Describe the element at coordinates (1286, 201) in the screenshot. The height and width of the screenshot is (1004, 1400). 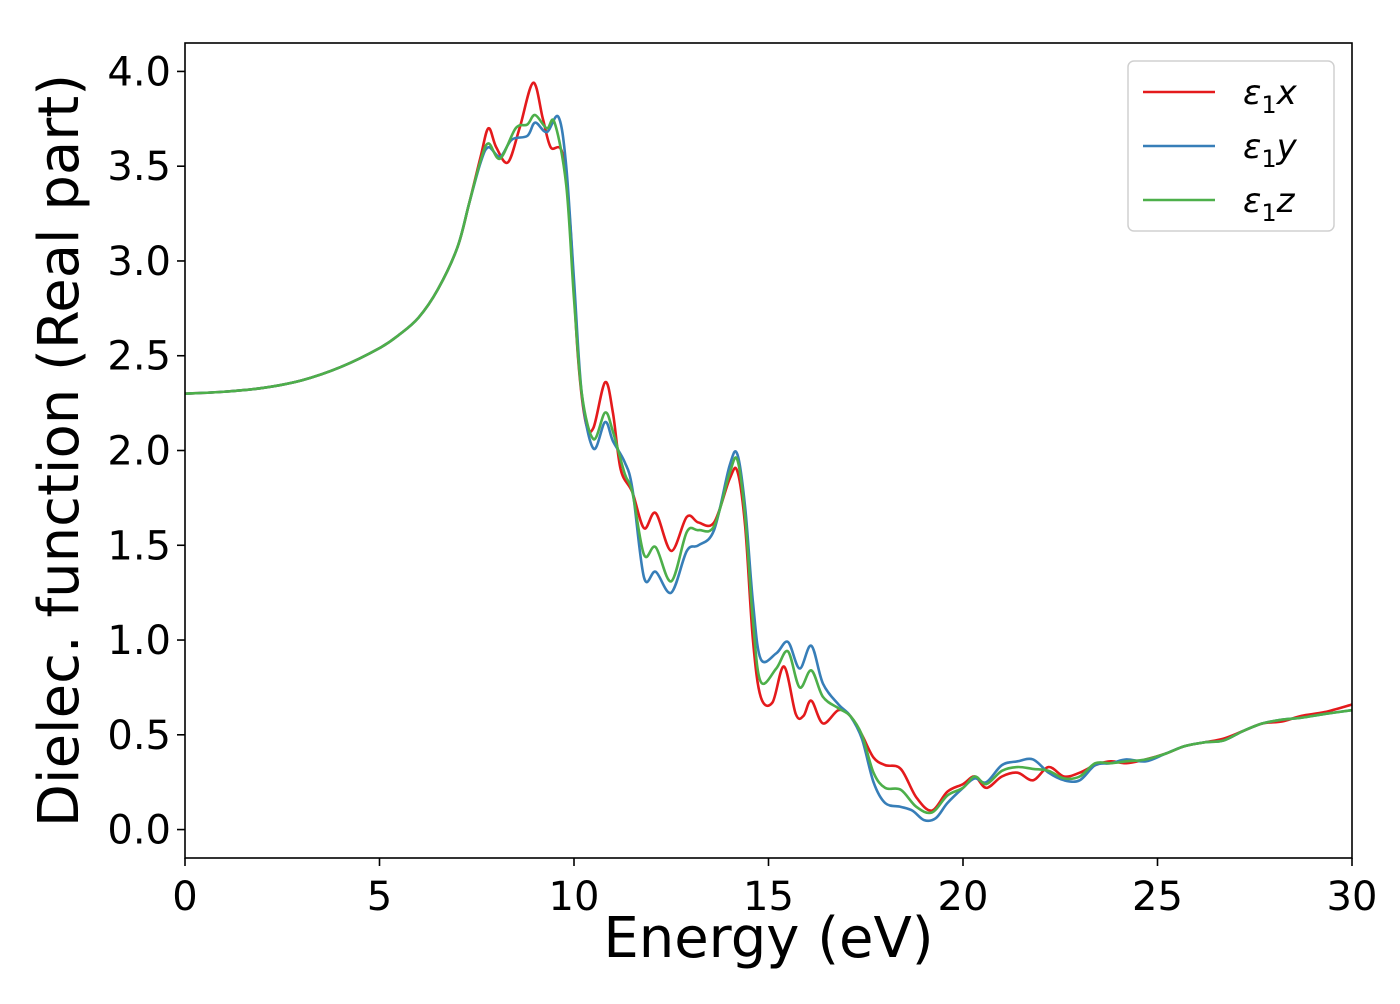
I see `legend-label-variable: z` at that location.